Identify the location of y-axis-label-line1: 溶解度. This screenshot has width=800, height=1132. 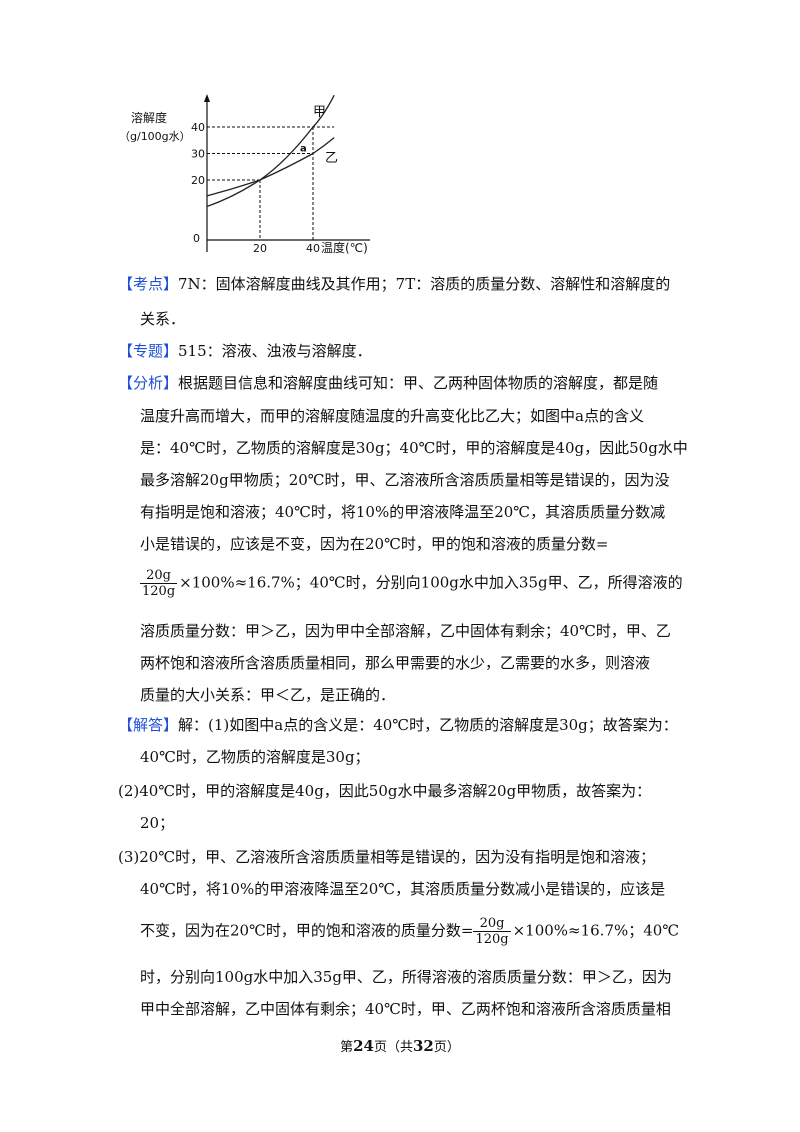
(149, 117).